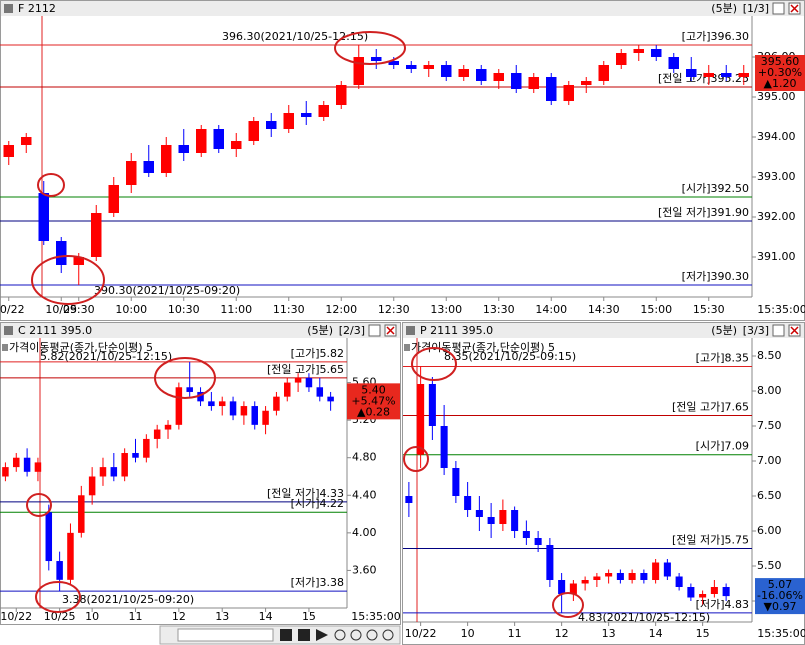 The width and height of the screenshot is (805, 645). Describe the element at coordinates (407, 347) in the screenshot. I see `indicator-icon` at that location.